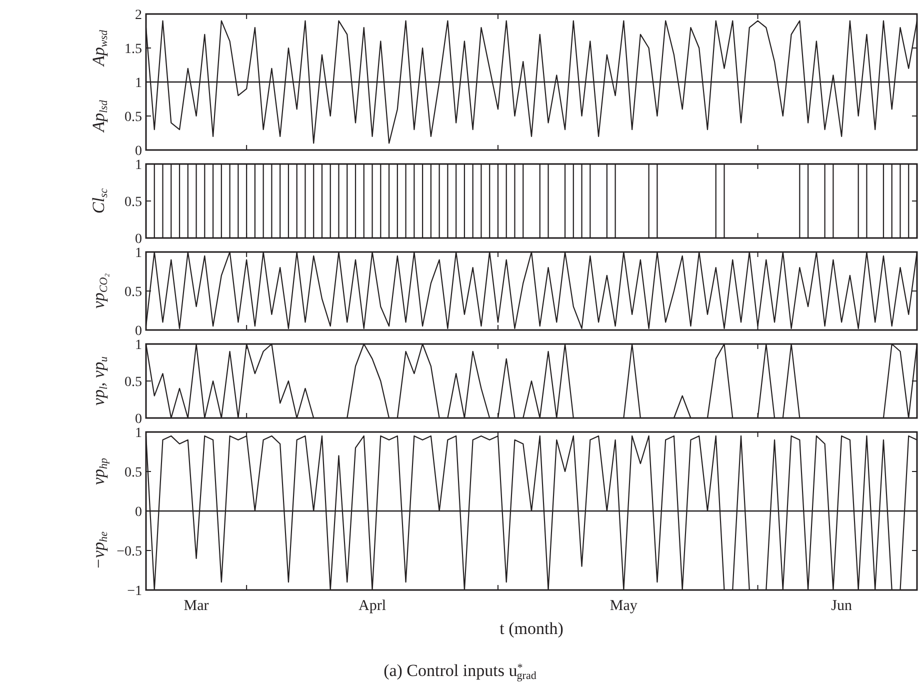 The image size is (920, 686). What do you see at coordinates (624, 606) in the screenshot?
I see `x-tick-label: May` at bounding box center [624, 606].